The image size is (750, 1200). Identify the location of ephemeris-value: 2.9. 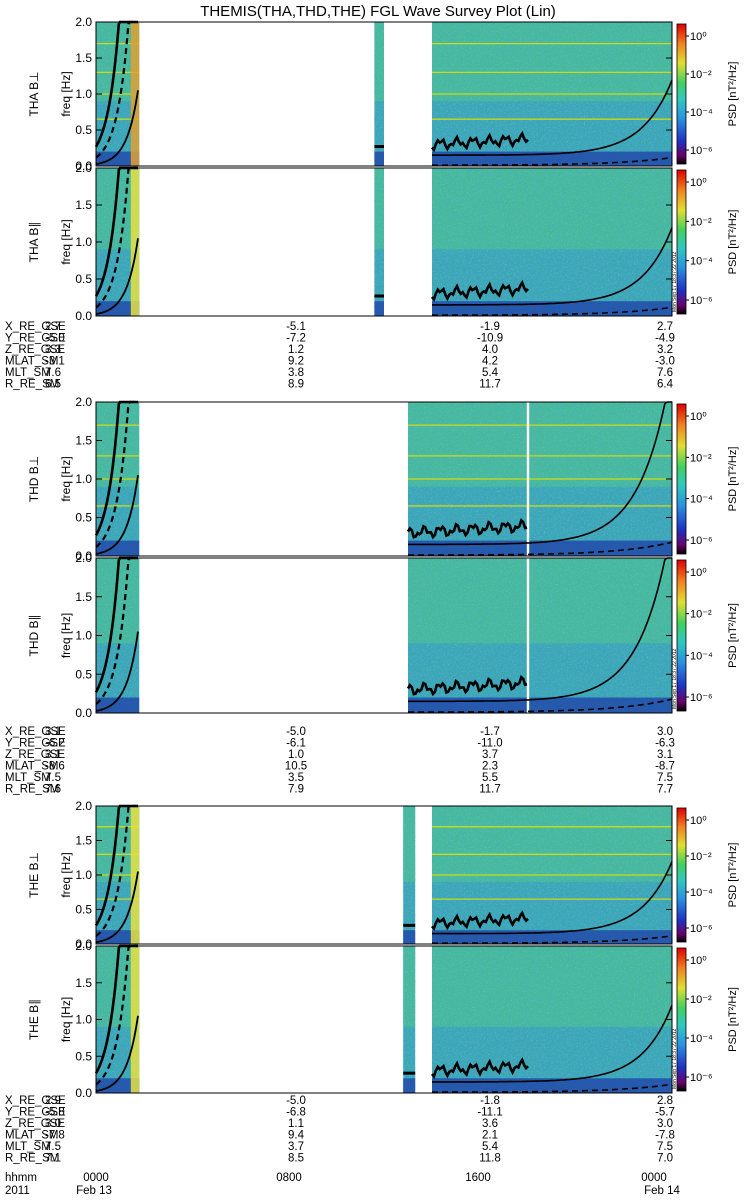
(53, 1101).